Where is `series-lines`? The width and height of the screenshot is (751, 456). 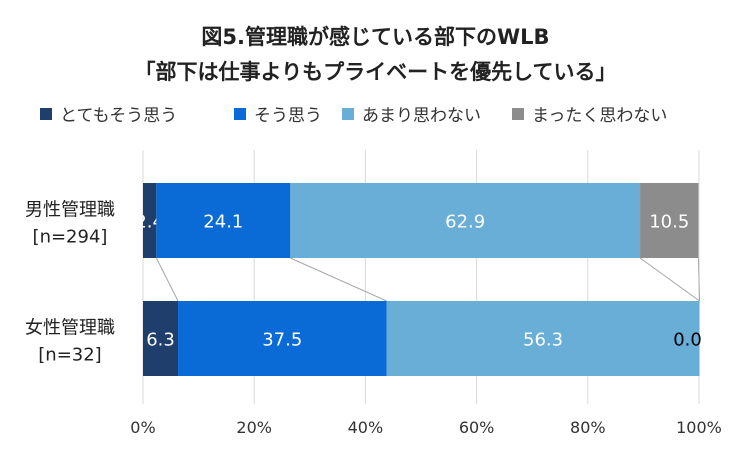 series-lines is located at coordinates (428, 279).